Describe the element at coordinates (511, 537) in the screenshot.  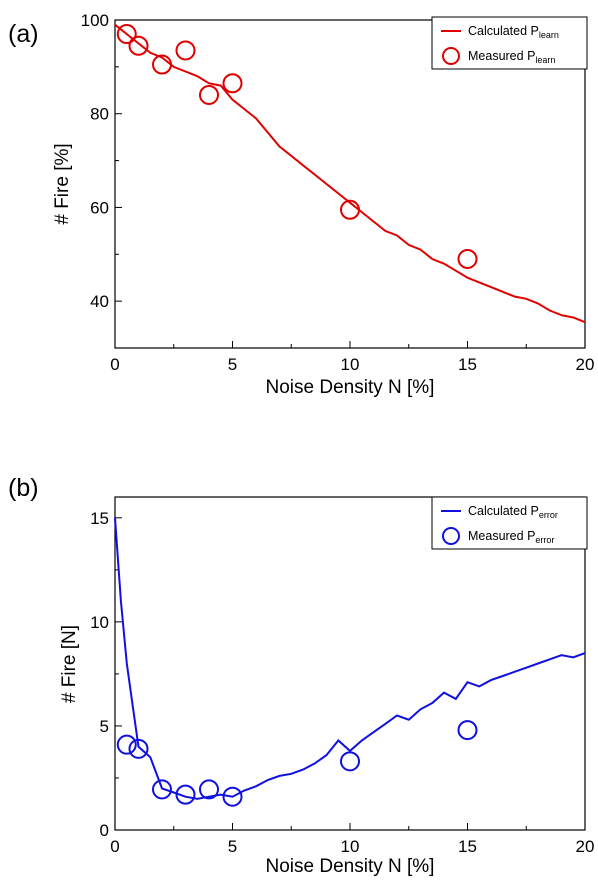
I see `panel-b-legend-measured: Measured Perror` at that location.